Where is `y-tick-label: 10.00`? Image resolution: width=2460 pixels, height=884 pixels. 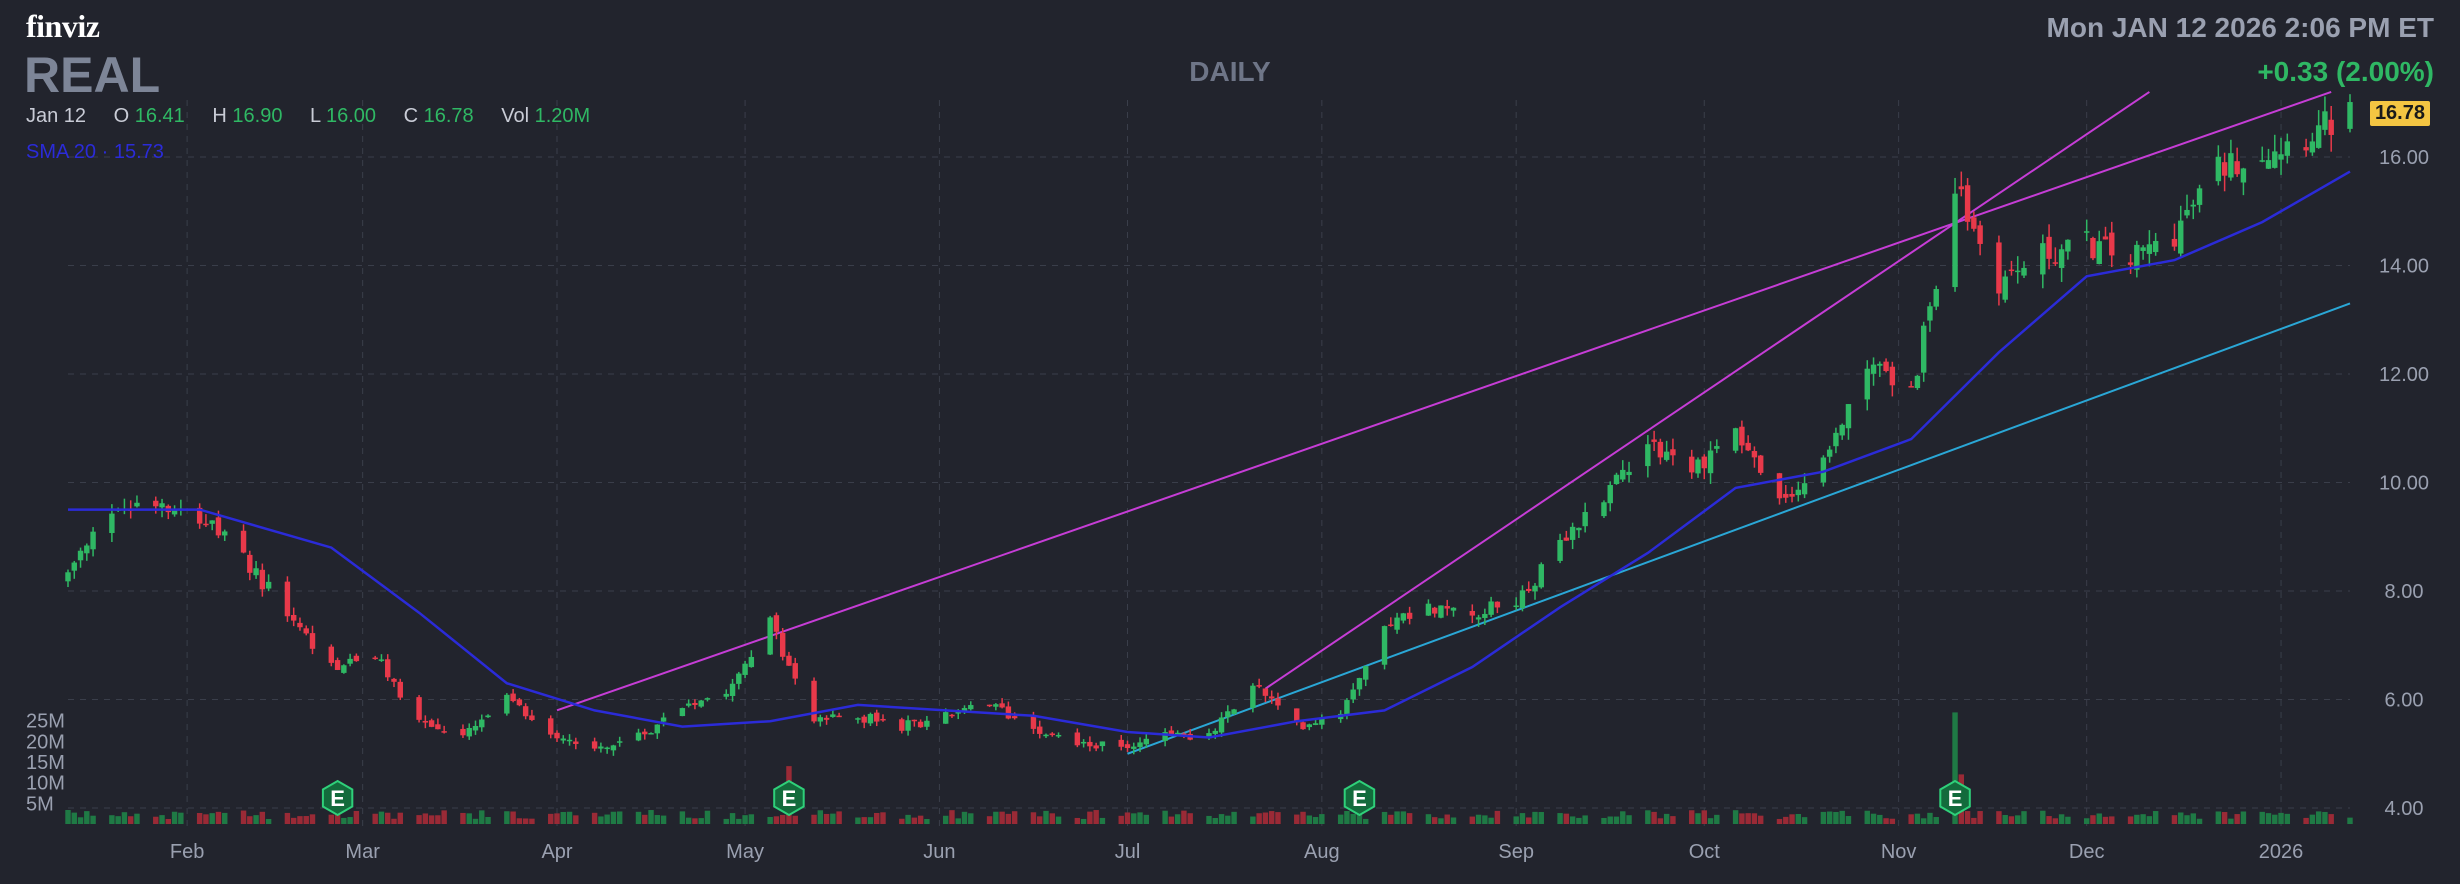 y-tick-label: 10.00 is located at coordinates (2404, 484).